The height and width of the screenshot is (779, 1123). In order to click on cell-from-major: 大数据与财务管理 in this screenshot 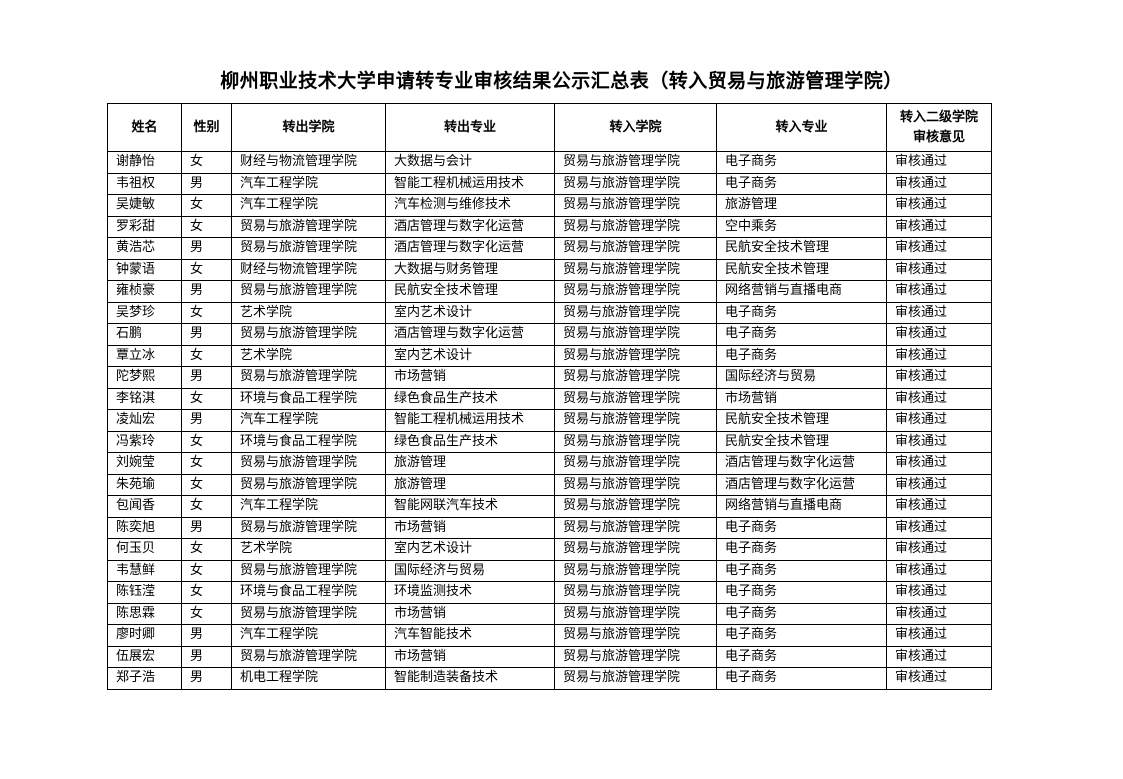, I will do `click(470, 269)`.